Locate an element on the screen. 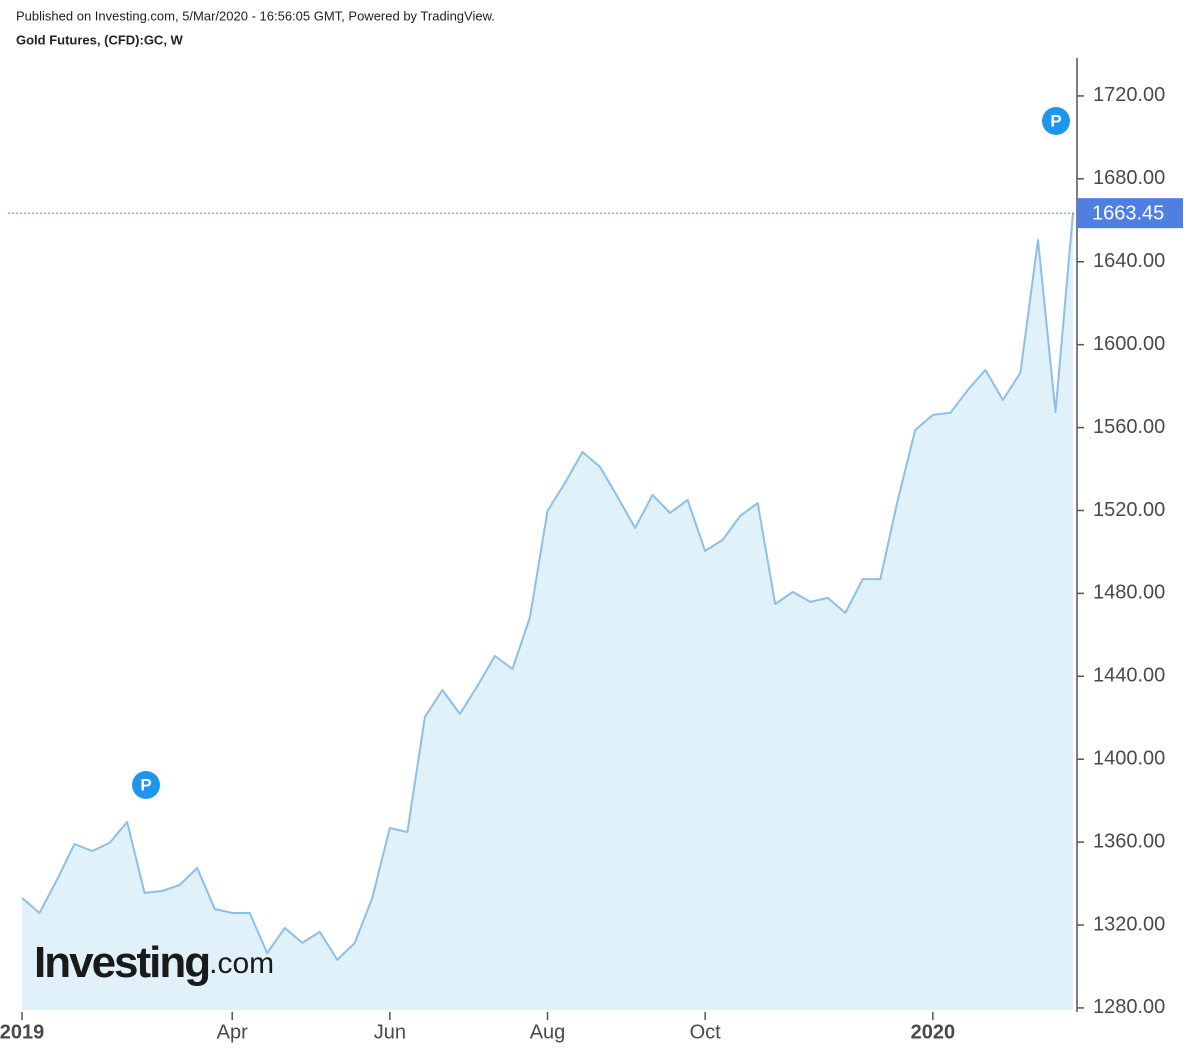 Image resolution: width=1186 pixels, height=1054 pixels. y-tick-label: 1320.00 is located at coordinates (1129, 924).